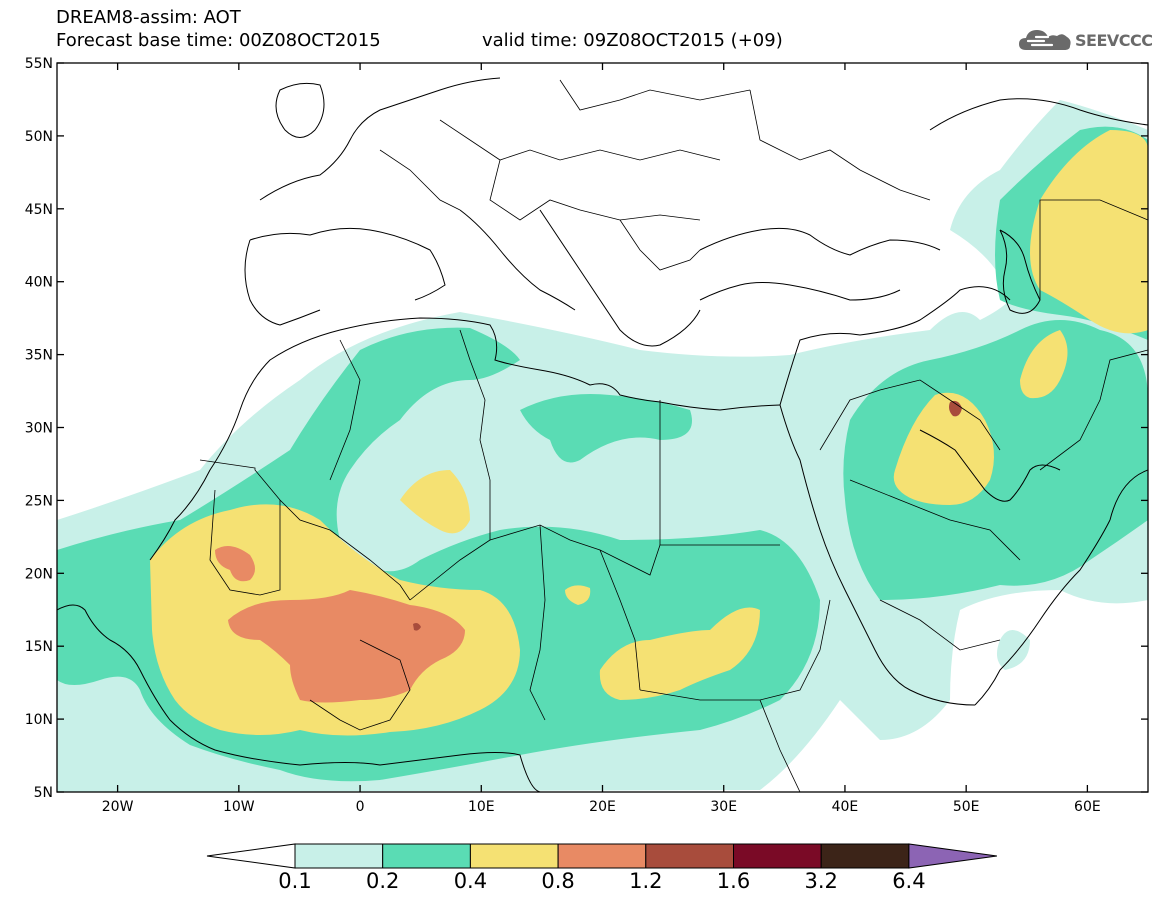 The image size is (1165, 905). I want to click on colorbar-label: 0.1, so click(294, 881).